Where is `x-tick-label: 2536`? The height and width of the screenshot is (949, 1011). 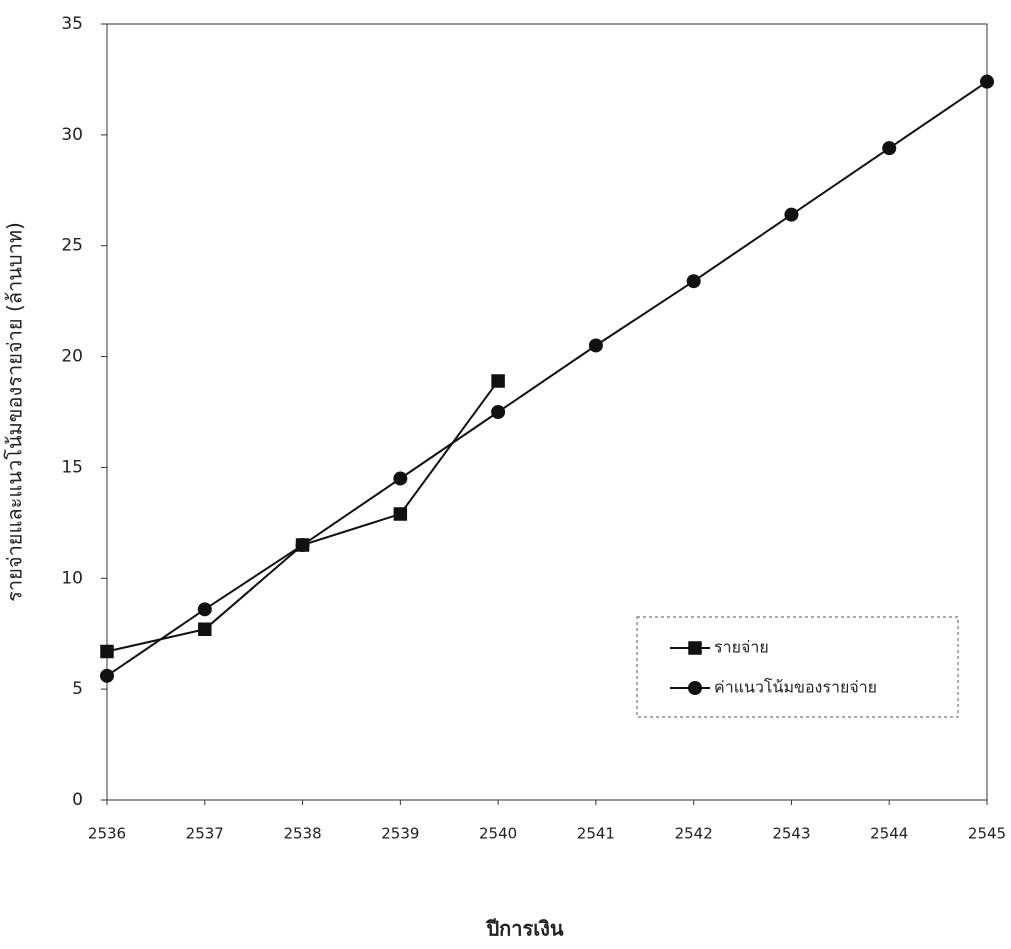
x-tick-label: 2536 is located at coordinates (107, 834).